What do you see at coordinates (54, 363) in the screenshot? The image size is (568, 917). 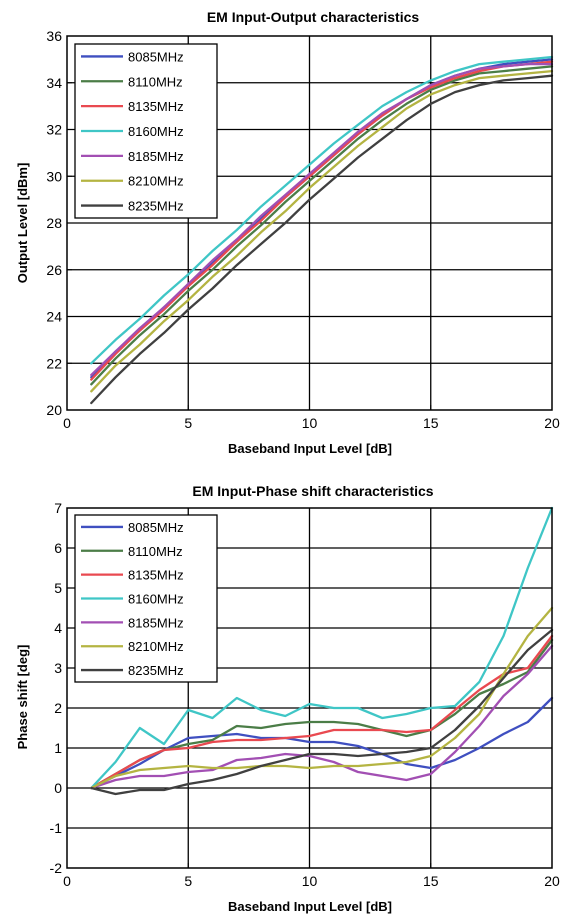 I see `y-tick-label: 22` at bounding box center [54, 363].